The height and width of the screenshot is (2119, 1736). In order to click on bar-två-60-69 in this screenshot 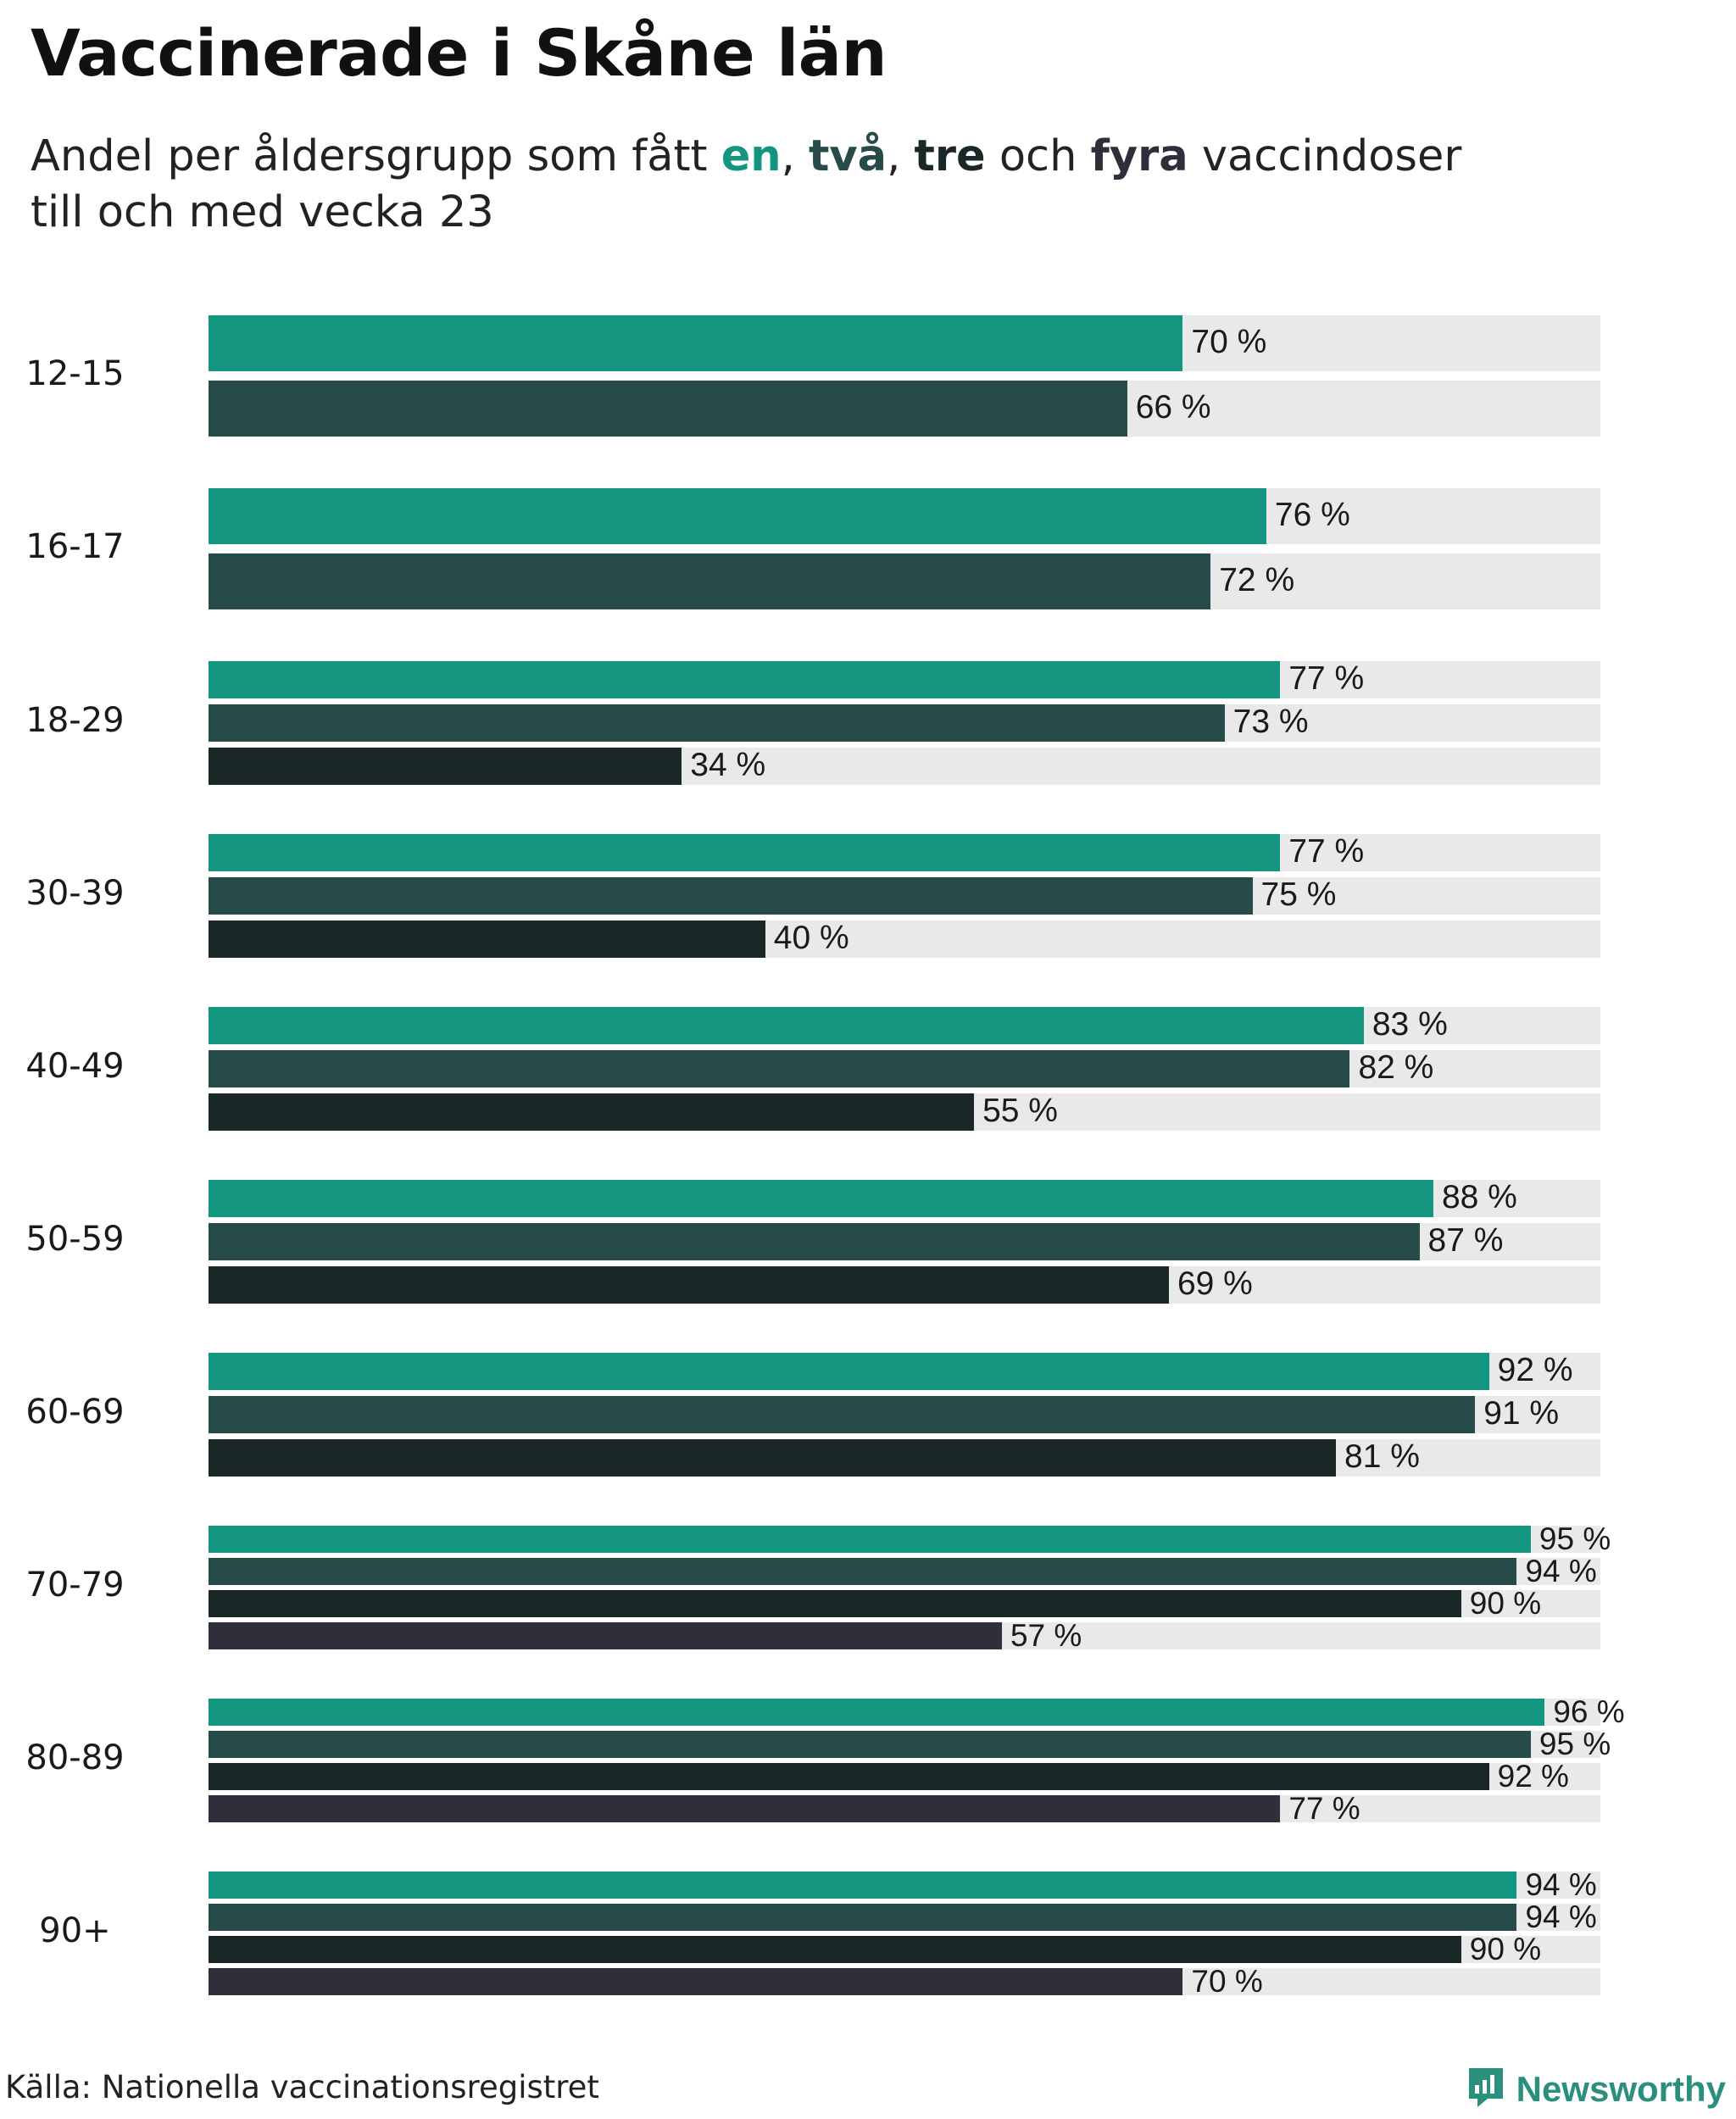, I will do `click(842, 1414)`.